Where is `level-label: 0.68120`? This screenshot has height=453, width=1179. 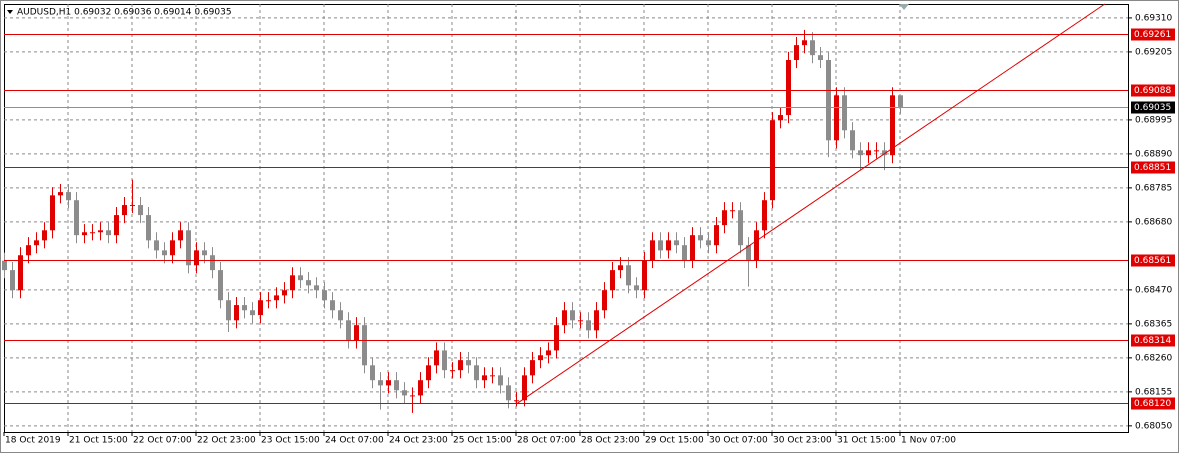 level-label: 0.68120 is located at coordinates (1152, 404).